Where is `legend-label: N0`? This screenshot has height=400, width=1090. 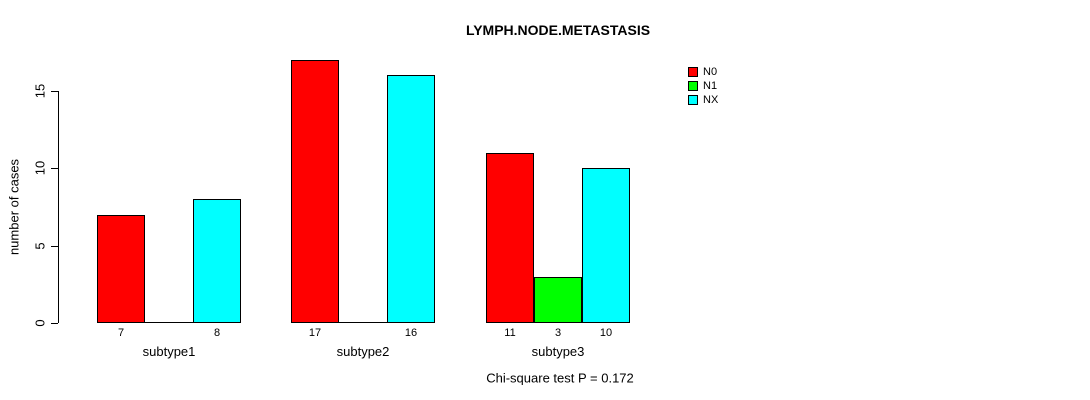
legend-label: N0 is located at coordinates (710, 72).